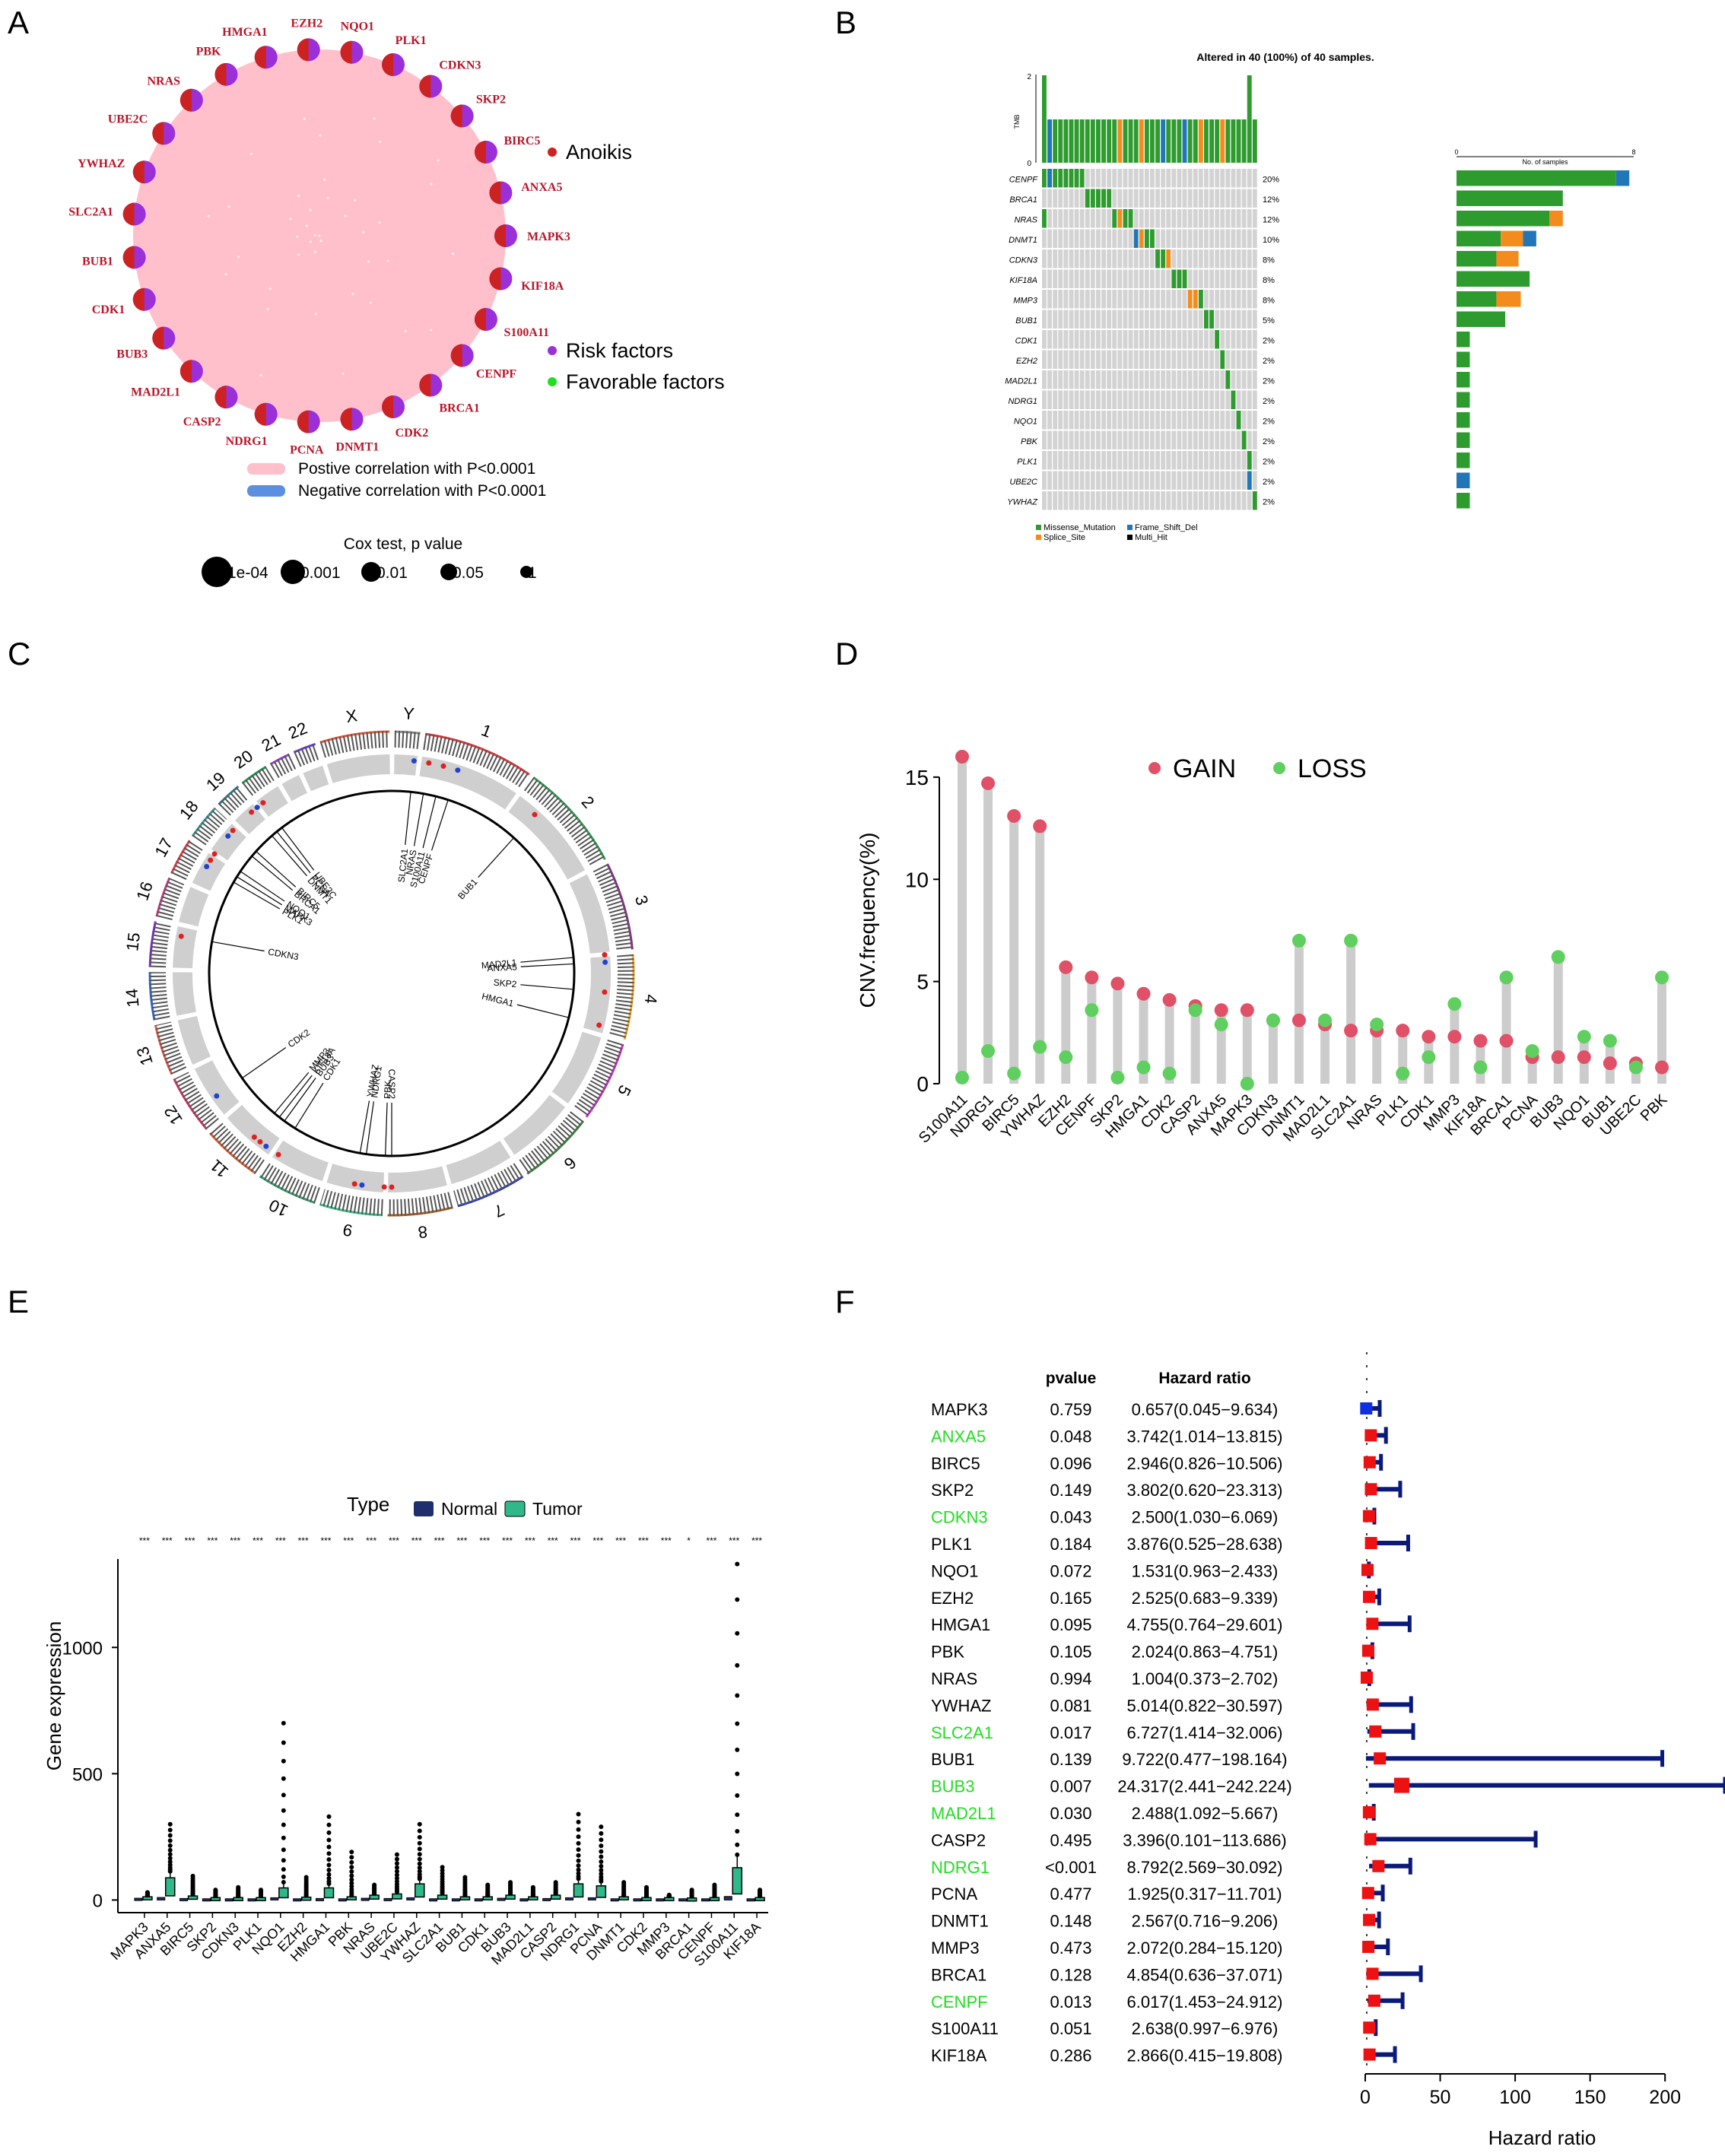  I want to click on forest-pvalue: 0.286, so click(1070, 2056).